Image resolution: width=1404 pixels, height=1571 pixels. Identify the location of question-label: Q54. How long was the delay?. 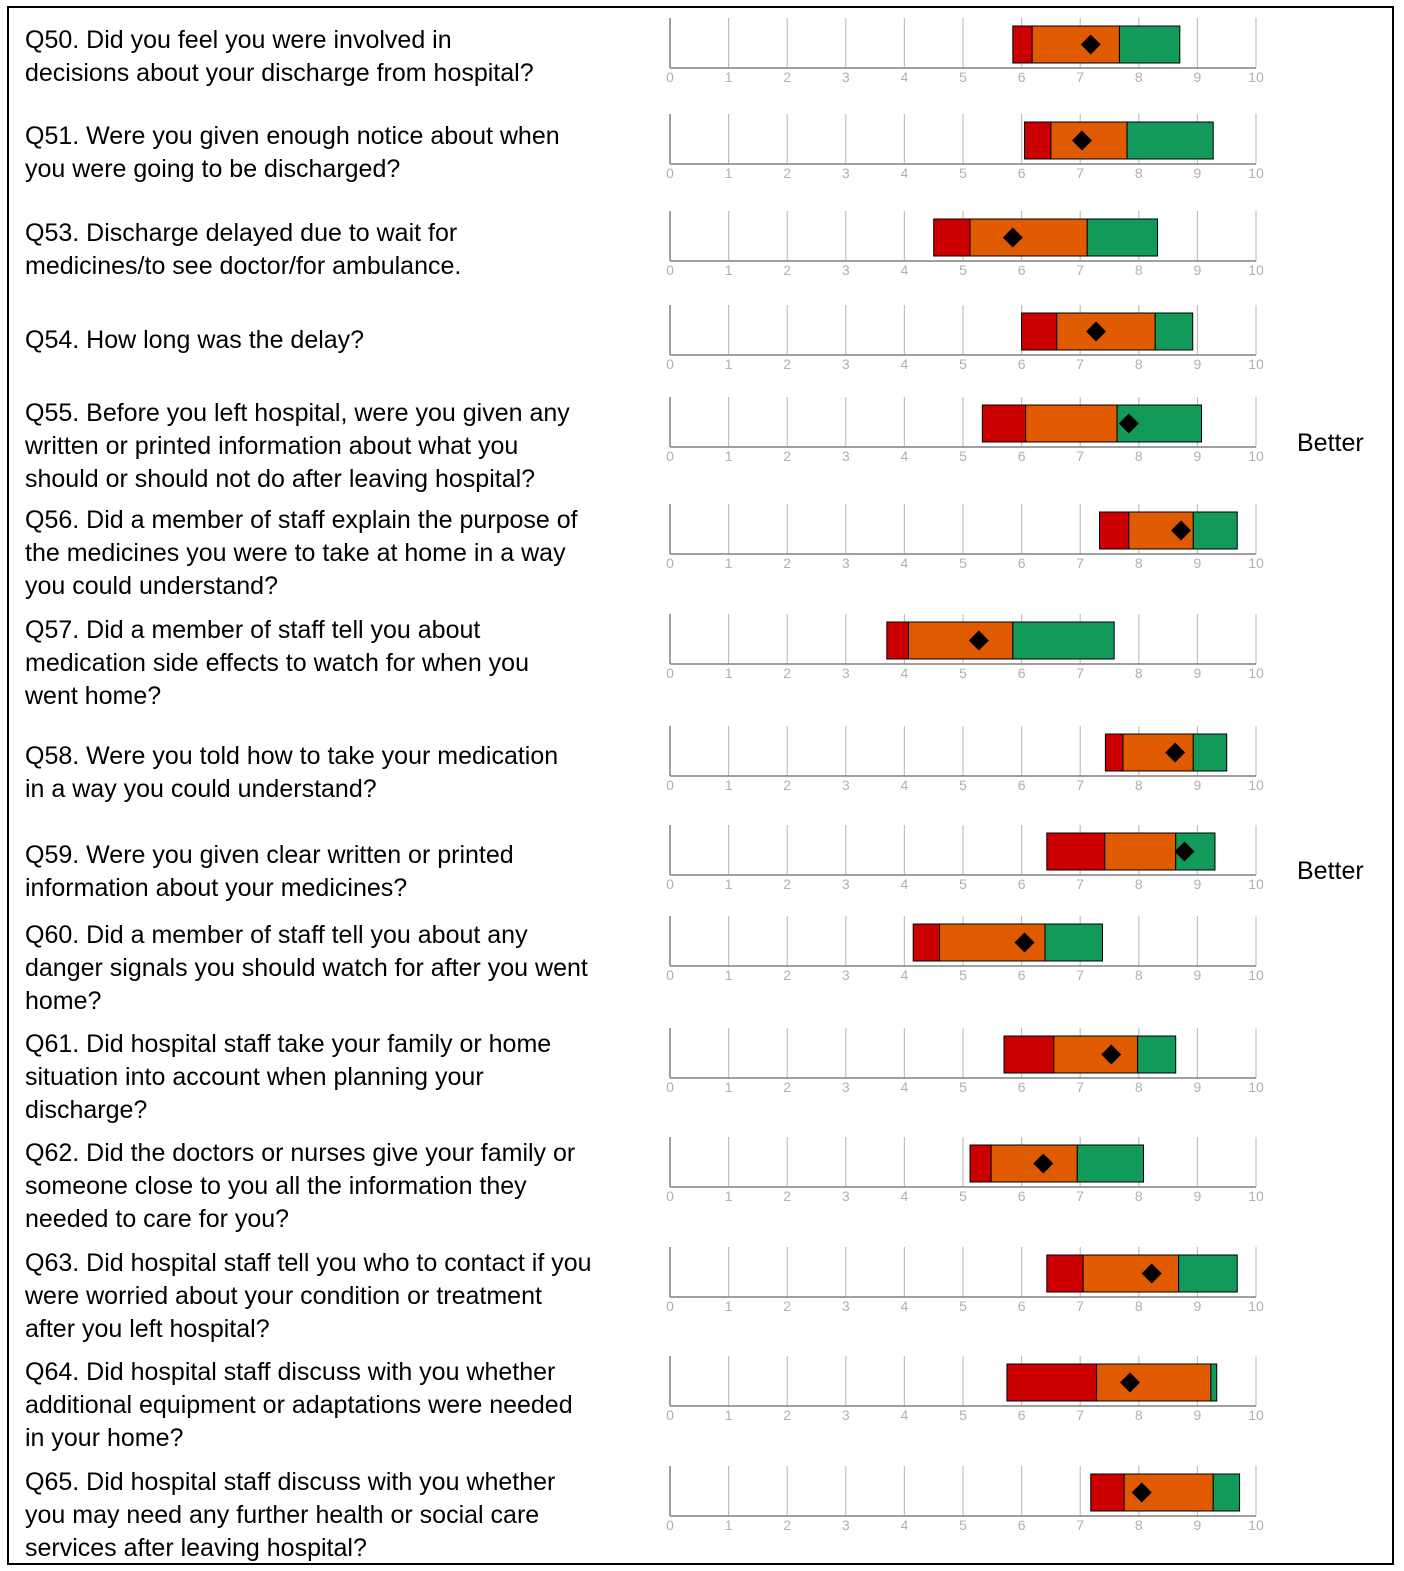
(195, 340).